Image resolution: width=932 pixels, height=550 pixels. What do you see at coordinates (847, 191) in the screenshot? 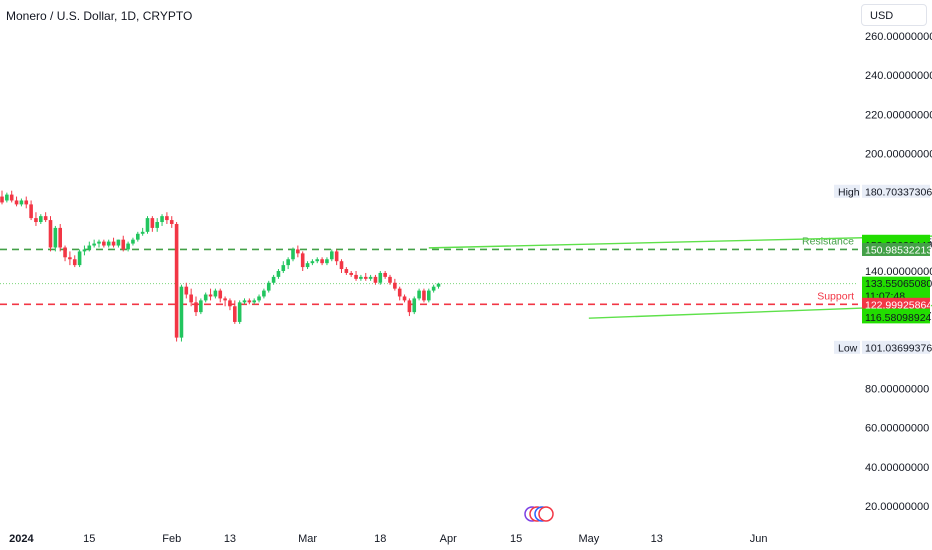
I see `high-label-title-bg` at bounding box center [847, 191].